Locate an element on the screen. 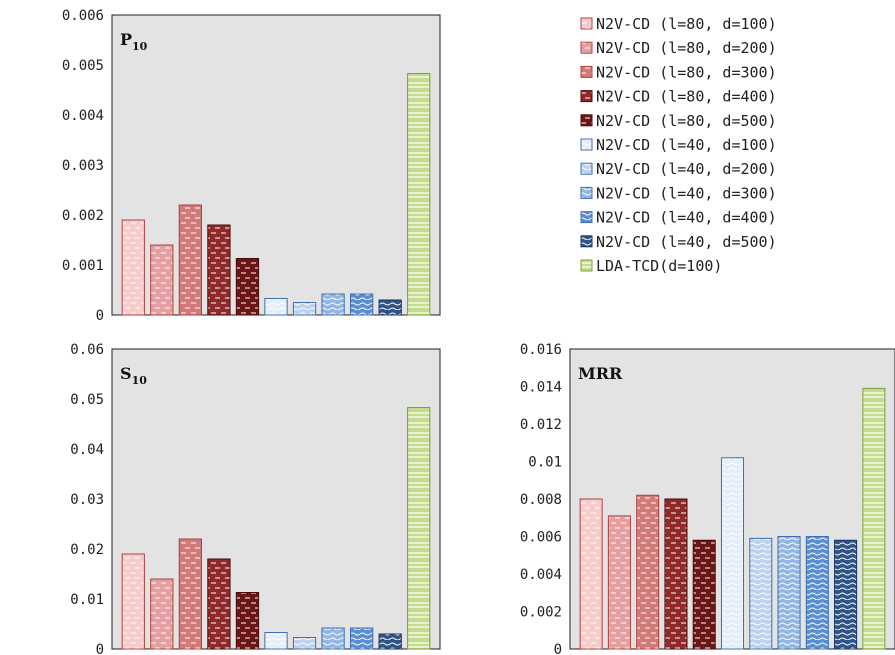 Image resolution: width=895 pixels, height=655 pixels. legend-label: N2V-CD (l=40, d=400) is located at coordinates (686, 218).